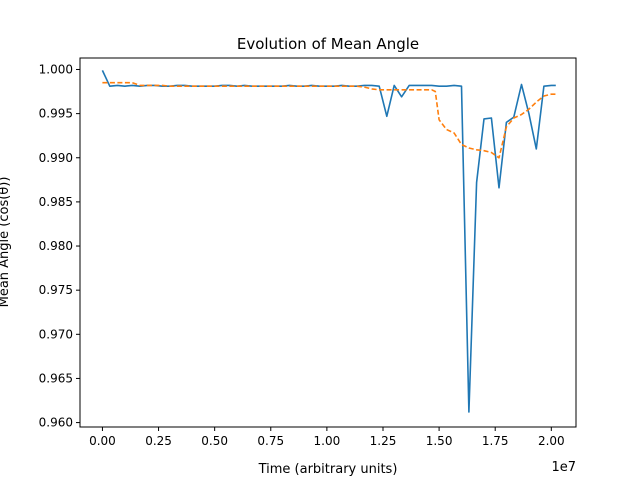 The height and width of the screenshot is (480, 640). What do you see at coordinates (56, 158) in the screenshot?
I see `y-tick-label: 0.990` at bounding box center [56, 158].